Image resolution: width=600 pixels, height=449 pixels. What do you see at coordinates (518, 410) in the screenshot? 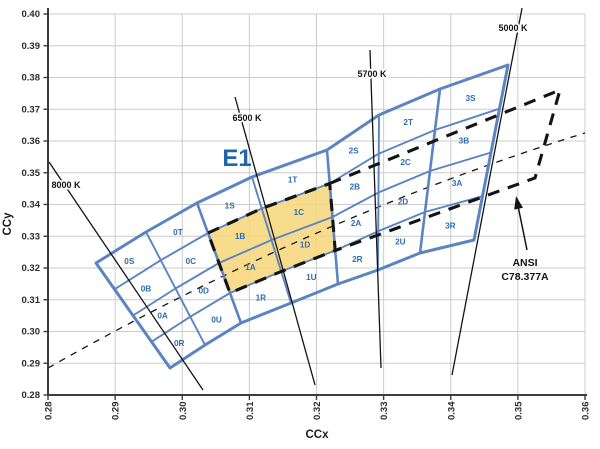
I see `x-tick-label: 0.35` at bounding box center [518, 410].